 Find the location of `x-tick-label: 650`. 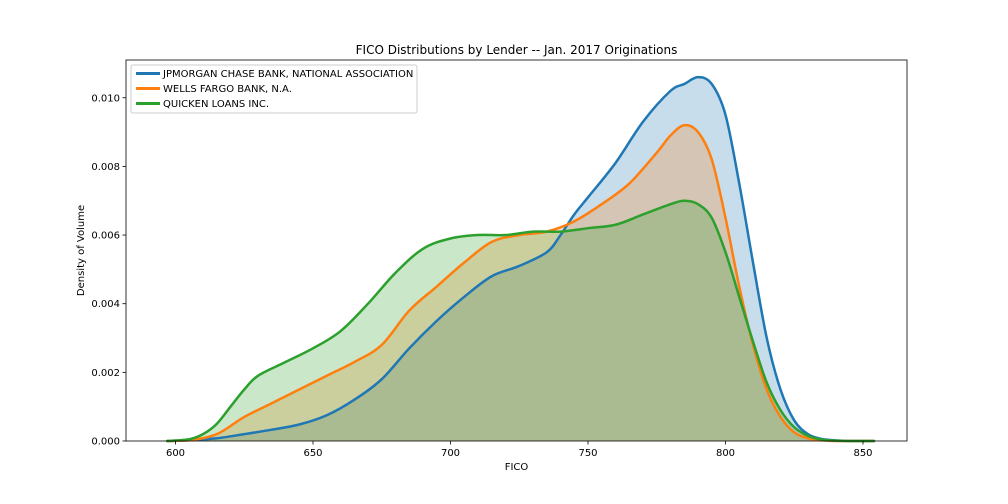

x-tick-label: 650 is located at coordinates (312, 453).